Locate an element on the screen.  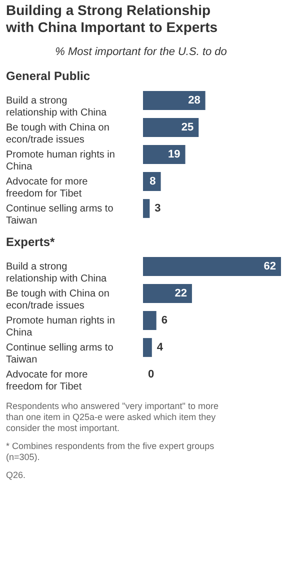
data-label: 6 is located at coordinates (164, 320).